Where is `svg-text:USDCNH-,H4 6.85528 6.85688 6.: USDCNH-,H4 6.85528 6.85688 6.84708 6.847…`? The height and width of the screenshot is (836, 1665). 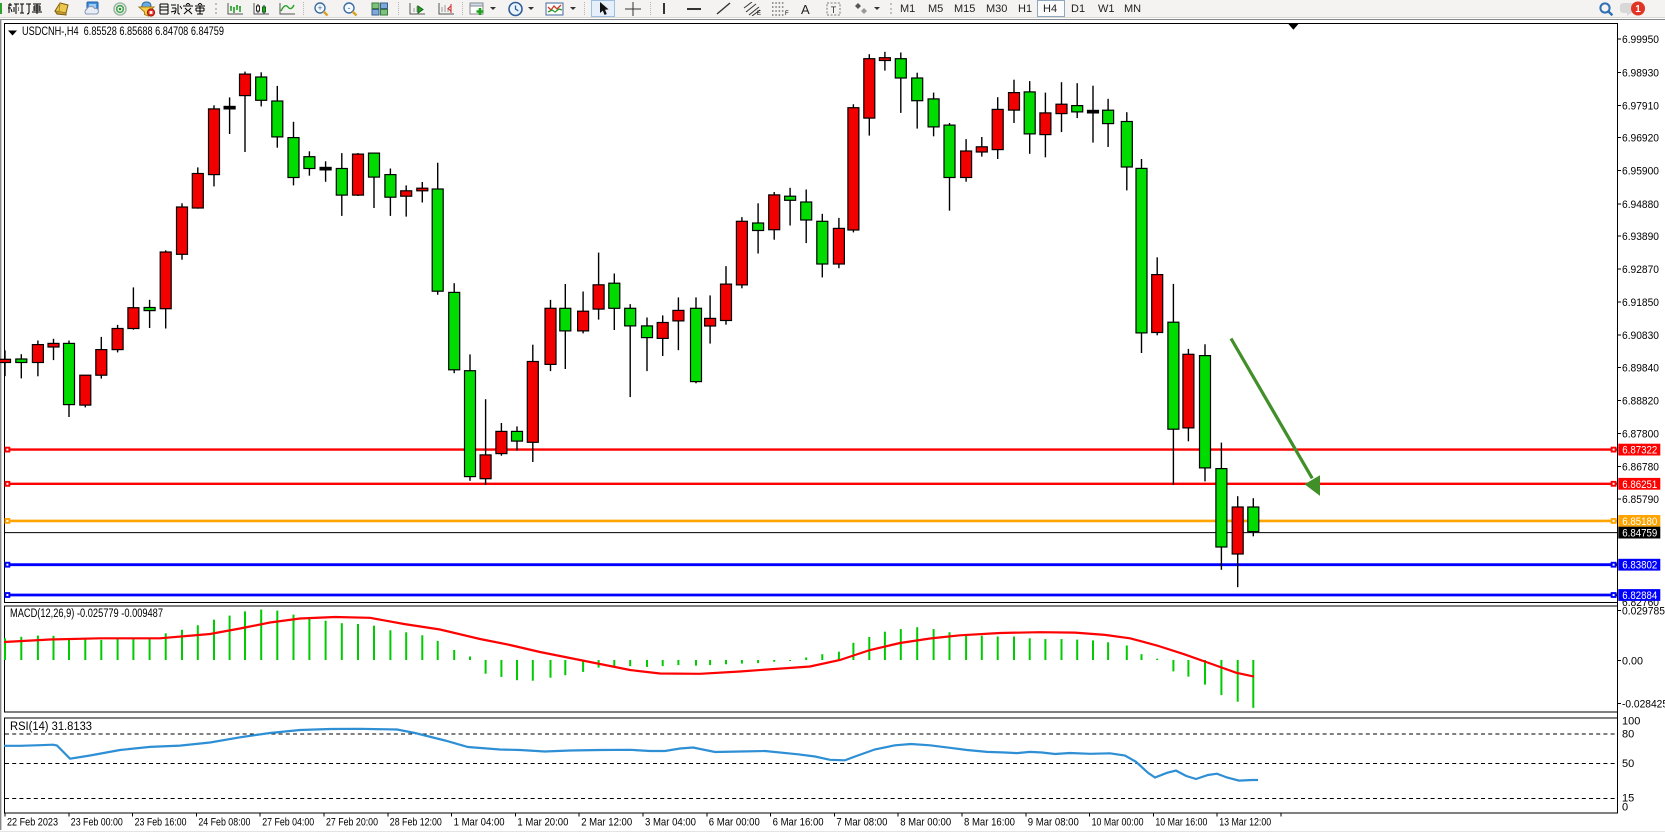
svg-text:USDCNH-,H4 6.85528 6.85688 6.: USDCNH-,H4 6.85528 6.85688 6.84708 6.847… is located at coordinates (123, 31).